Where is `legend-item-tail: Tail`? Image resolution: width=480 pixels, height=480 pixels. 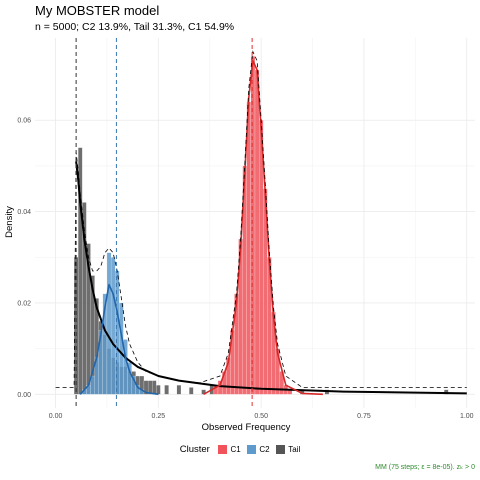
legend-item-tail: Tail is located at coordinates (288, 449).